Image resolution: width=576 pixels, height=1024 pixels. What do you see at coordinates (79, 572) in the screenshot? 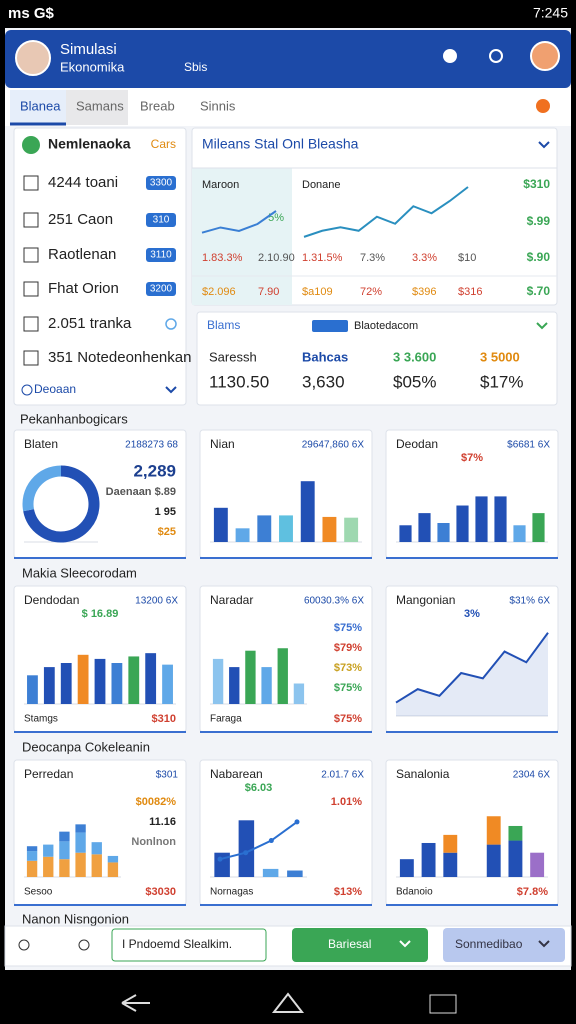
I see `section-heading: Makia Sleecorodam` at bounding box center [79, 572].